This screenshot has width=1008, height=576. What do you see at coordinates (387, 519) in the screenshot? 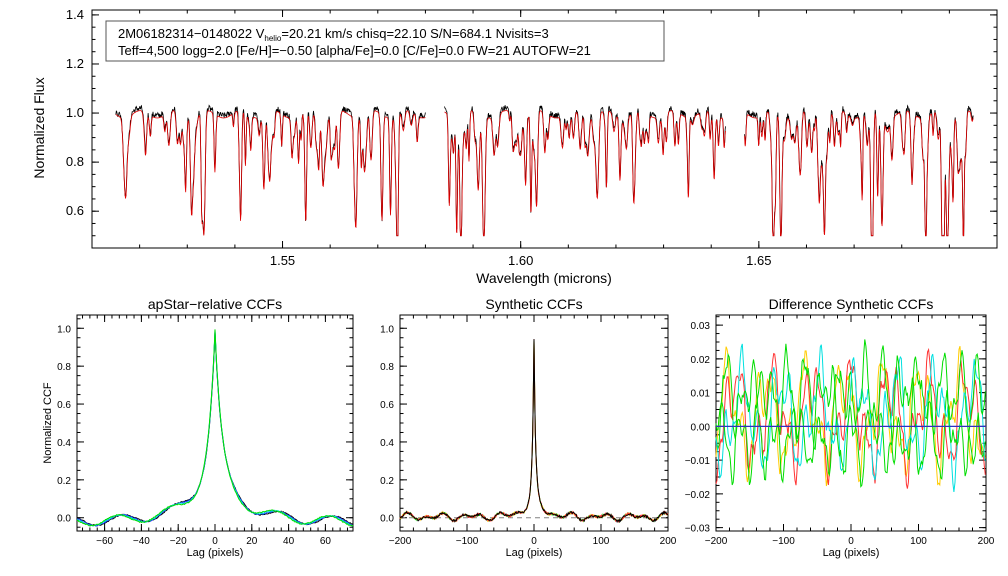
I see `ccf-syn-ytick-label: 0.0` at bounding box center [387, 519].